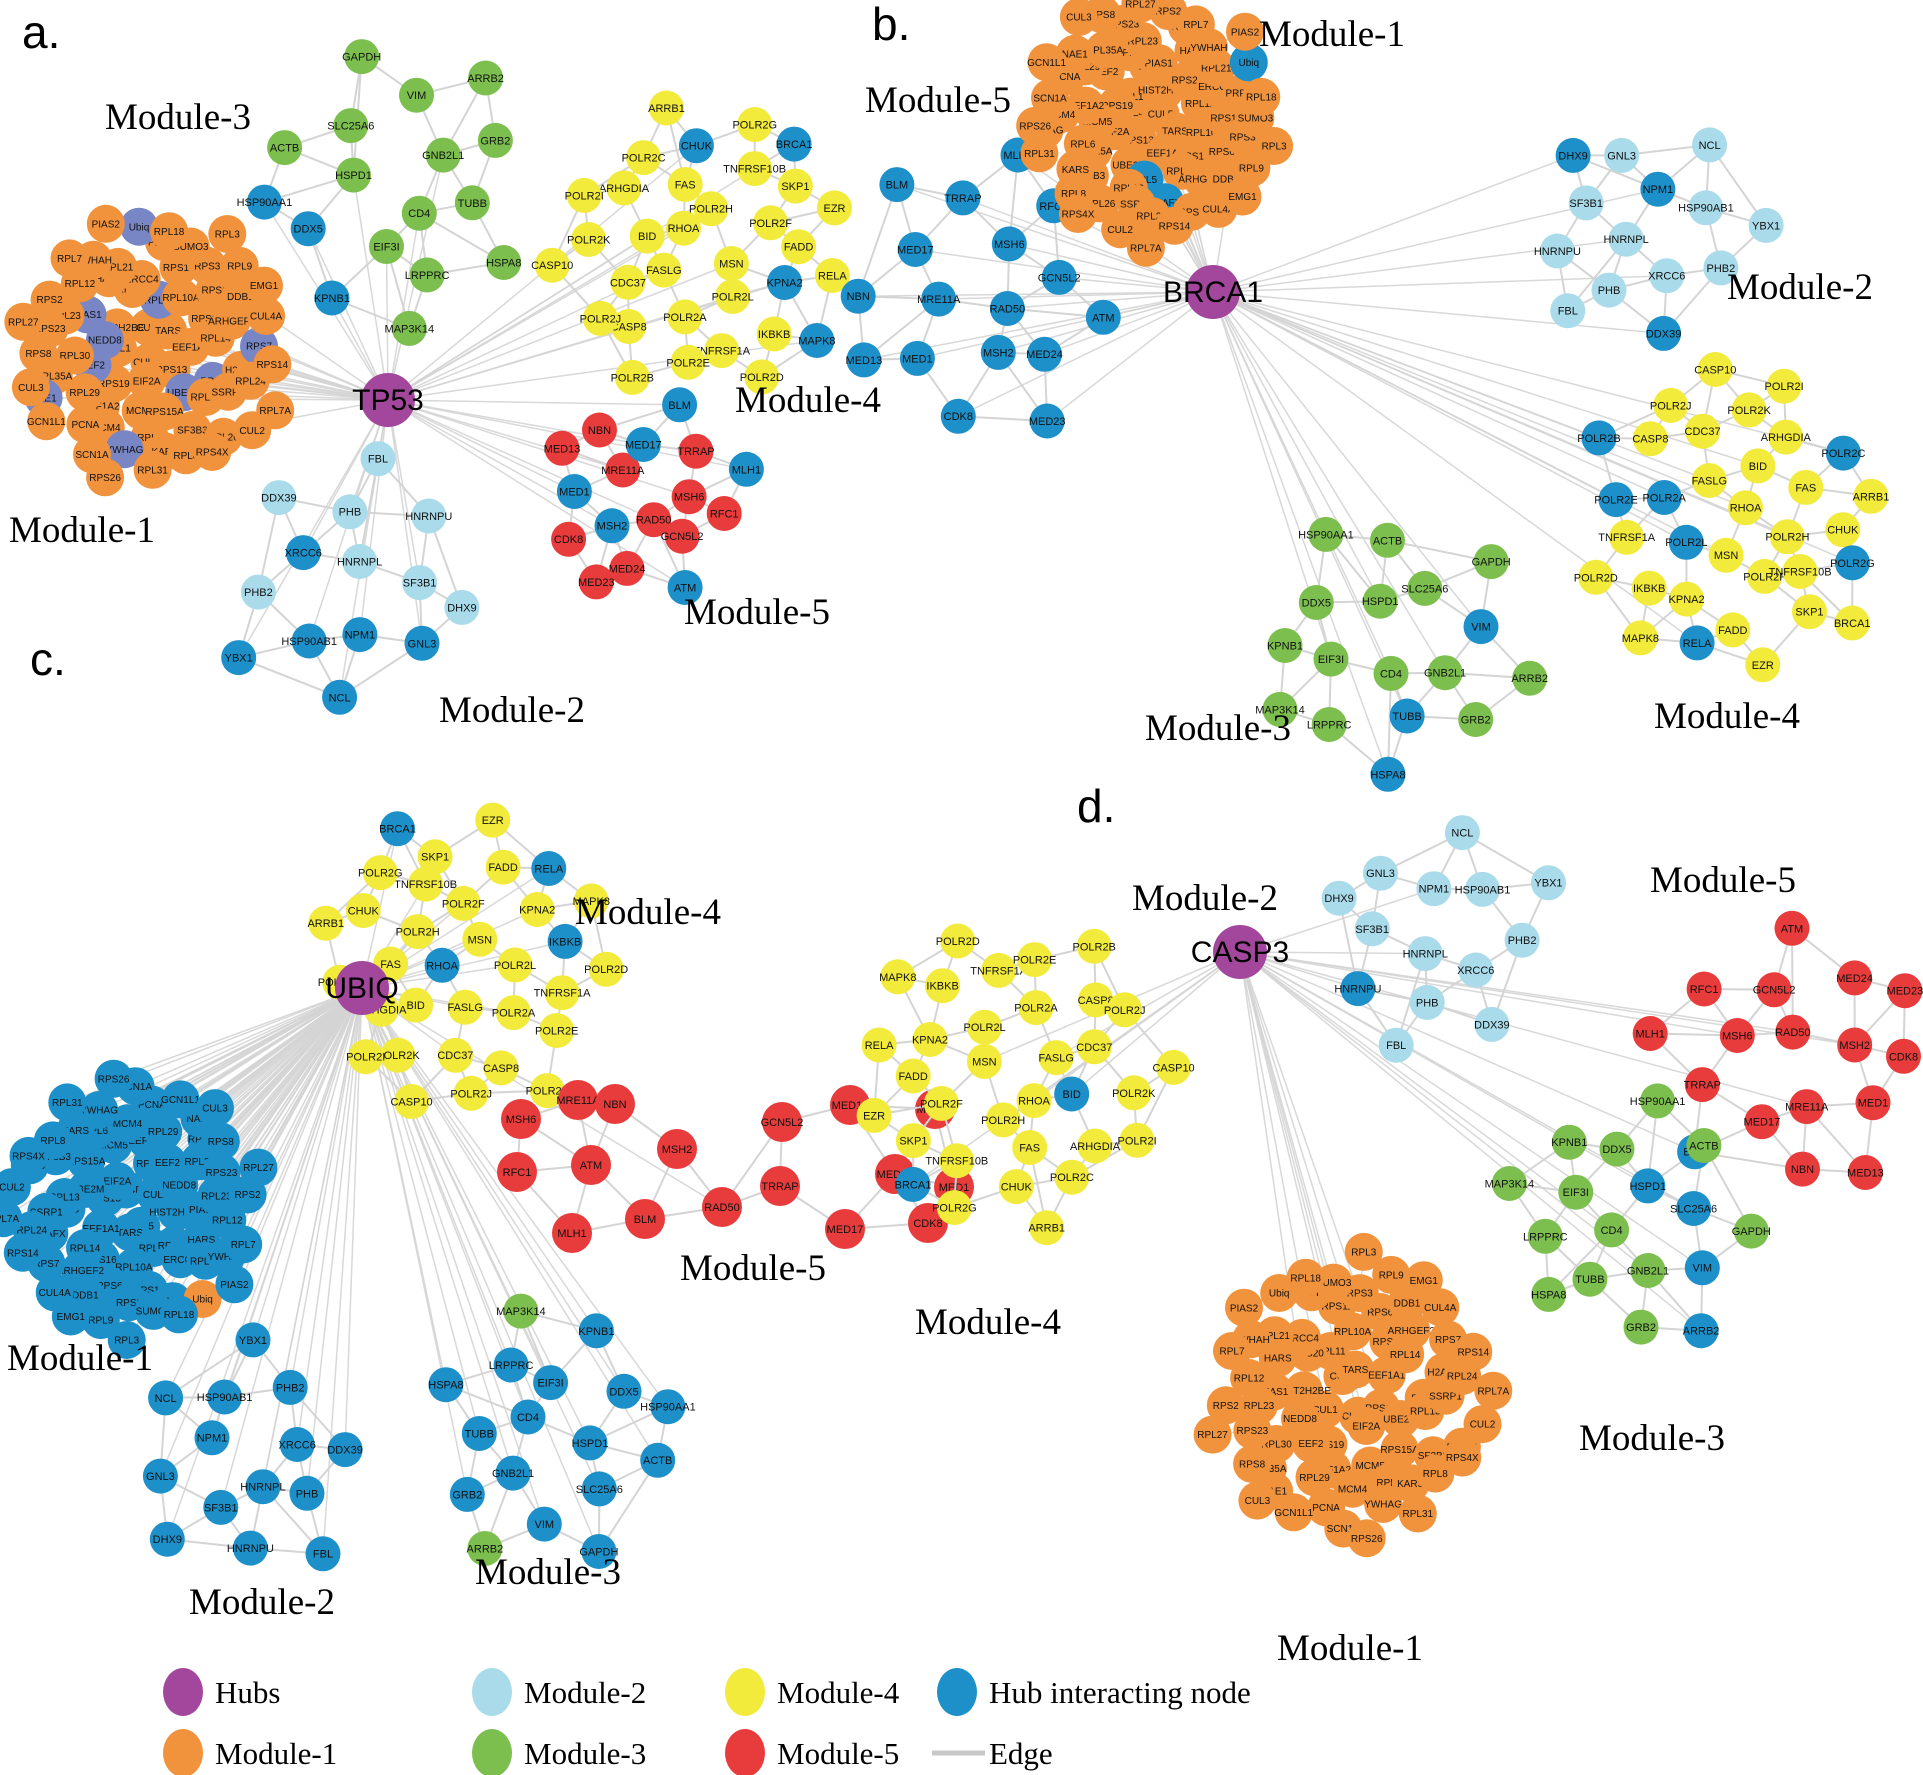  Describe the element at coordinates (326, 923) in the screenshot. I see `node-ARRB1` at that location.